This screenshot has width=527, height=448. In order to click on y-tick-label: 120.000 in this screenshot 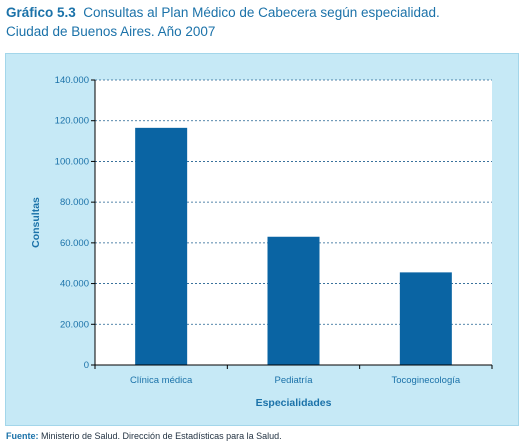, I will do `click(72, 121)`.